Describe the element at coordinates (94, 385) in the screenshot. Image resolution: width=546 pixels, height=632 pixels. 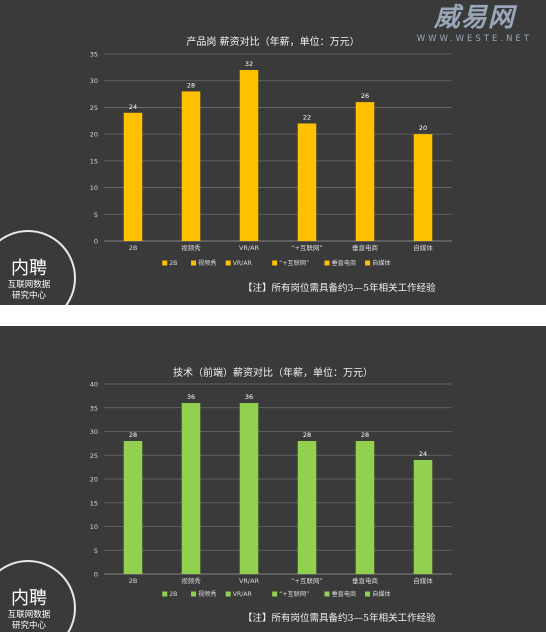
I see `y-tick-label: 40` at that location.